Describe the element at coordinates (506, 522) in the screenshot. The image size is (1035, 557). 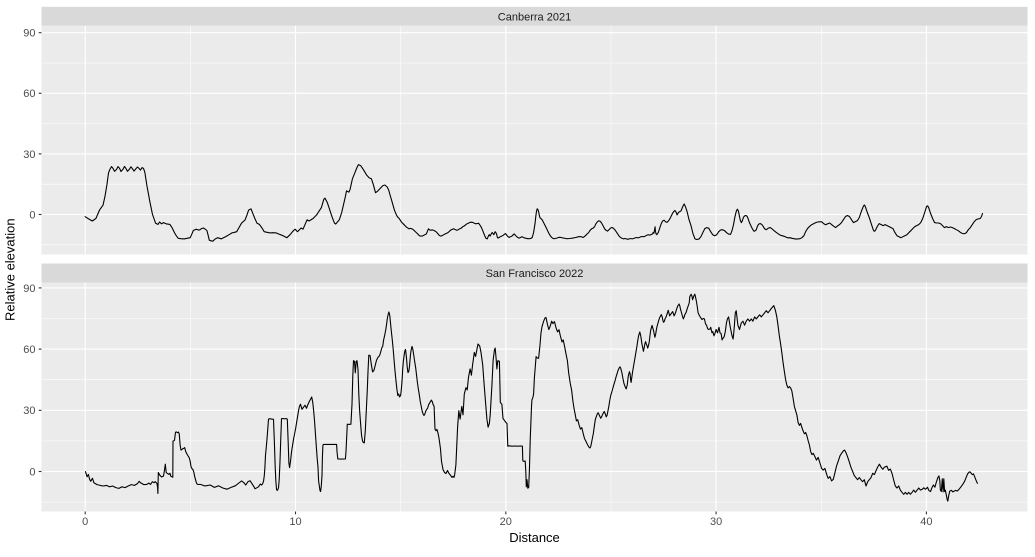
I see `svg-text: 20` at that location.